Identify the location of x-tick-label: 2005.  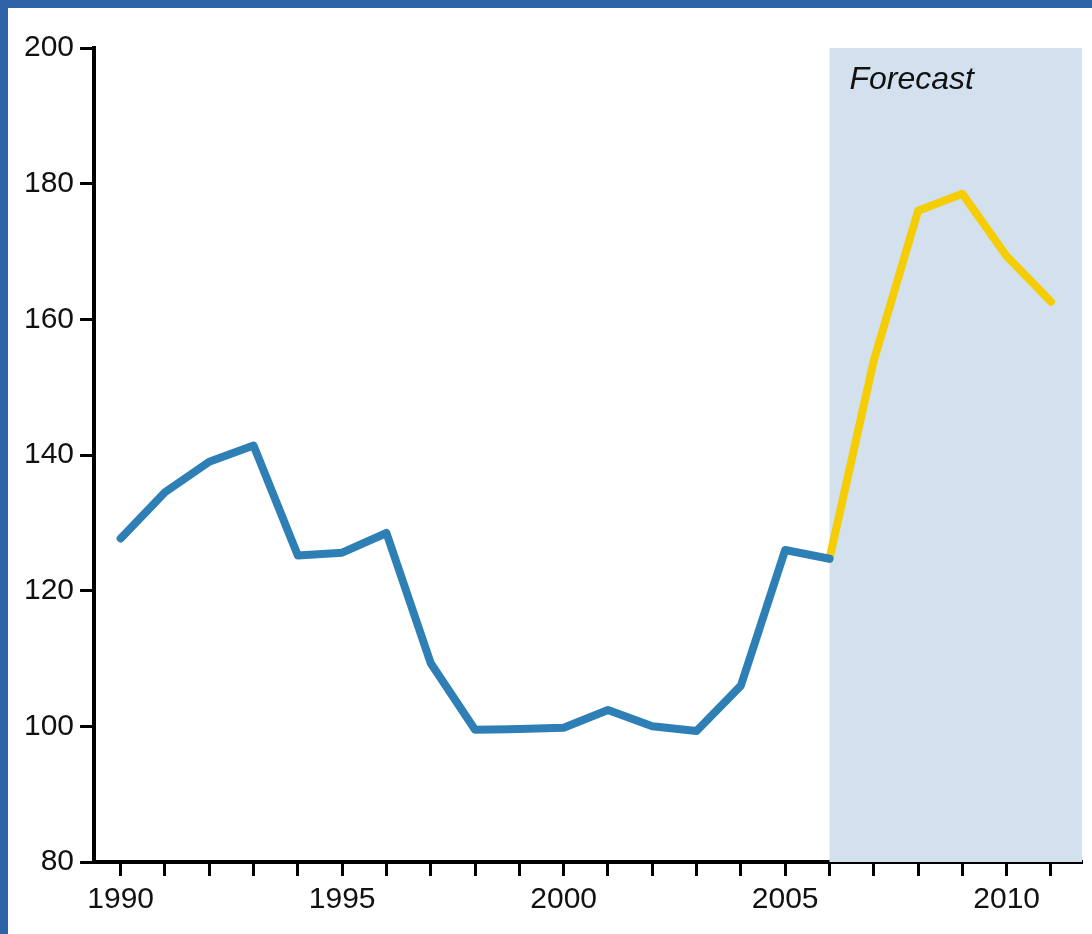
(785, 898).